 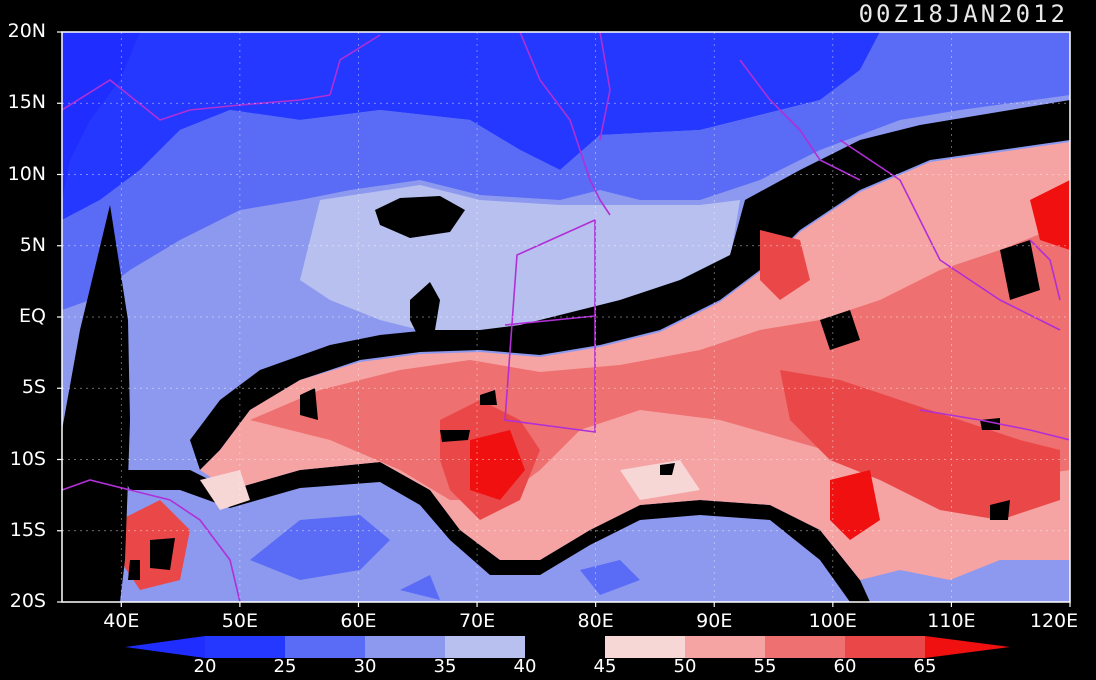 What do you see at coordinates (845, 666) in the screenshot?
I see `colorbar-level-label: 60` at bounding box center [845, 666].